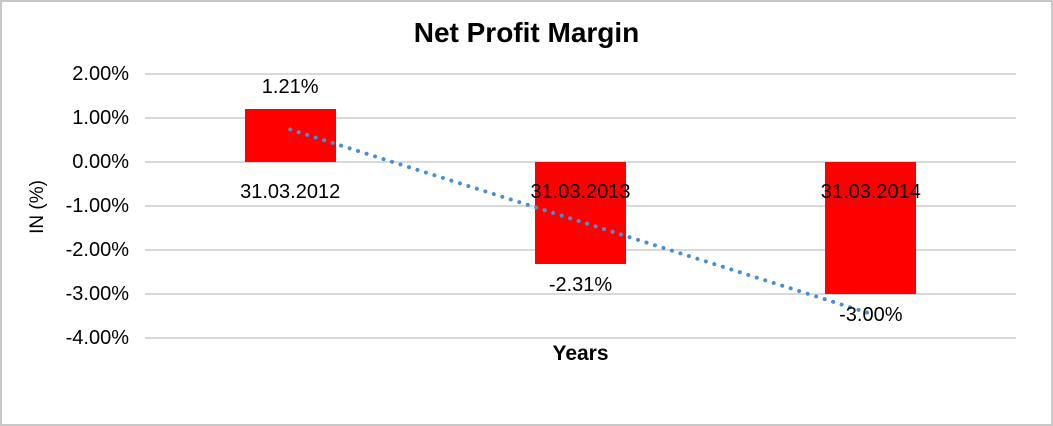  What do you see at coordinates (290, 86) in the screenshot?
I see `value-label: 1.21%` at bounding box center [290, 86].